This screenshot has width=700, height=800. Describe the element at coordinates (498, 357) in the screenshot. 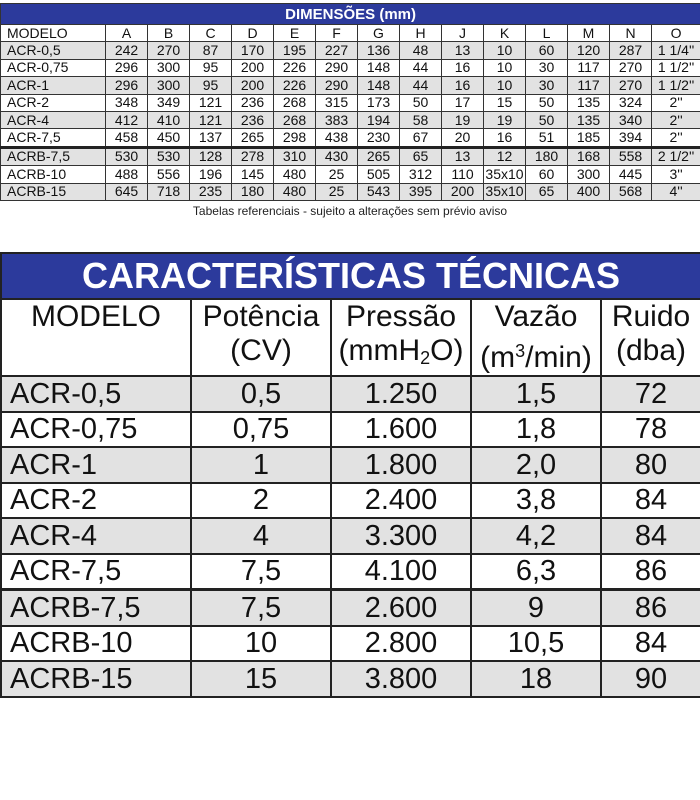

I see `header-unit: (m` at that location.